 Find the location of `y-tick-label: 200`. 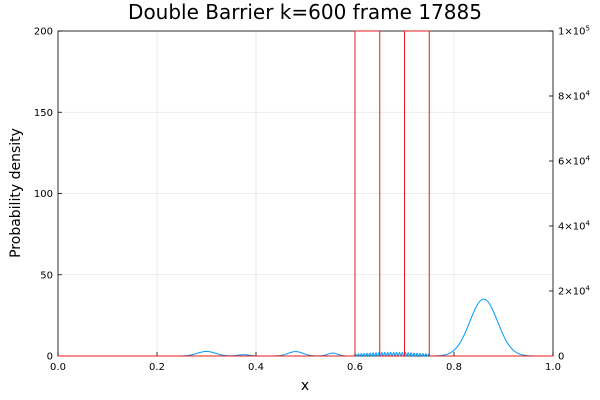

y-tick-label: 200 is located at coordinates (43, 32).